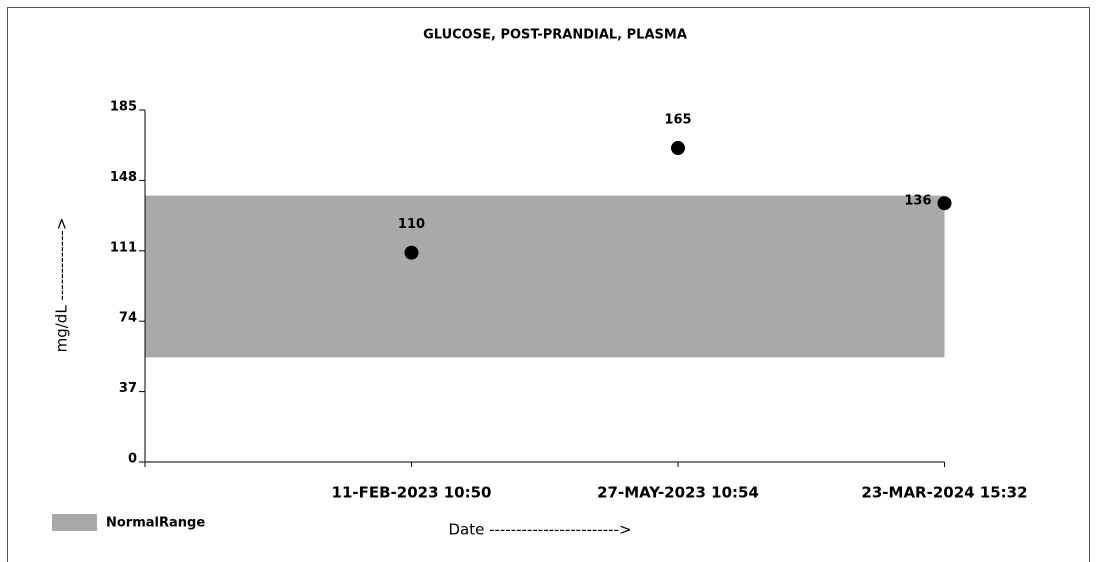 The image size is (1097, 562). I want to click on y-tick-label: 37, so click(128, 388).